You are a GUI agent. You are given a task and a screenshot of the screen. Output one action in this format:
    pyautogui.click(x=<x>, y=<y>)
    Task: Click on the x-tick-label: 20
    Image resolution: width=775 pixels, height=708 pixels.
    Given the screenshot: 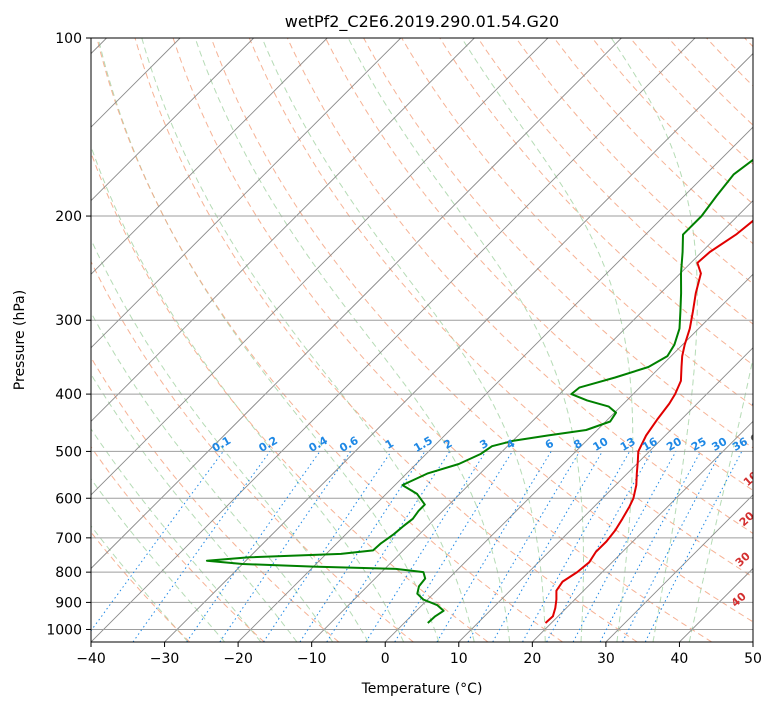 What is the action you would take?
    pyautogui.click(x=532, y=659)
    